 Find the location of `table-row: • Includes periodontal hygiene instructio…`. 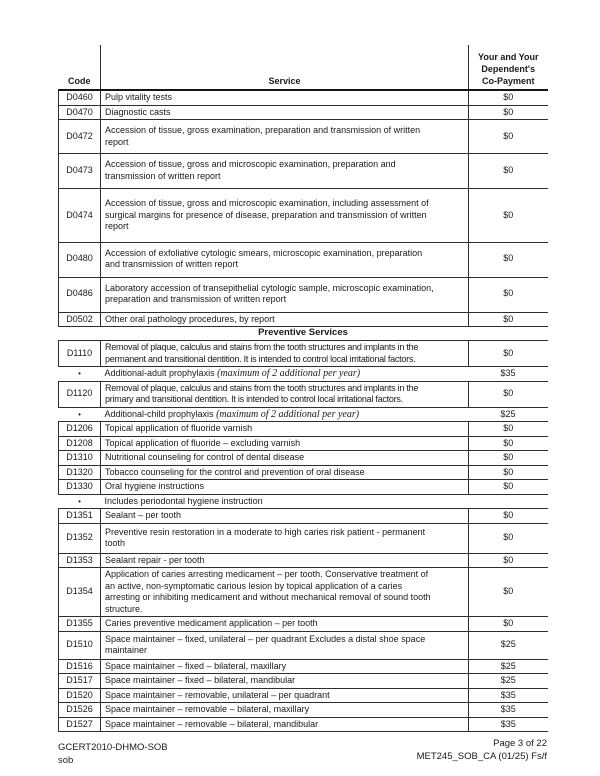

table-row: • Includes periodontal hygiene instructio… is located at coordinates (303, 501).